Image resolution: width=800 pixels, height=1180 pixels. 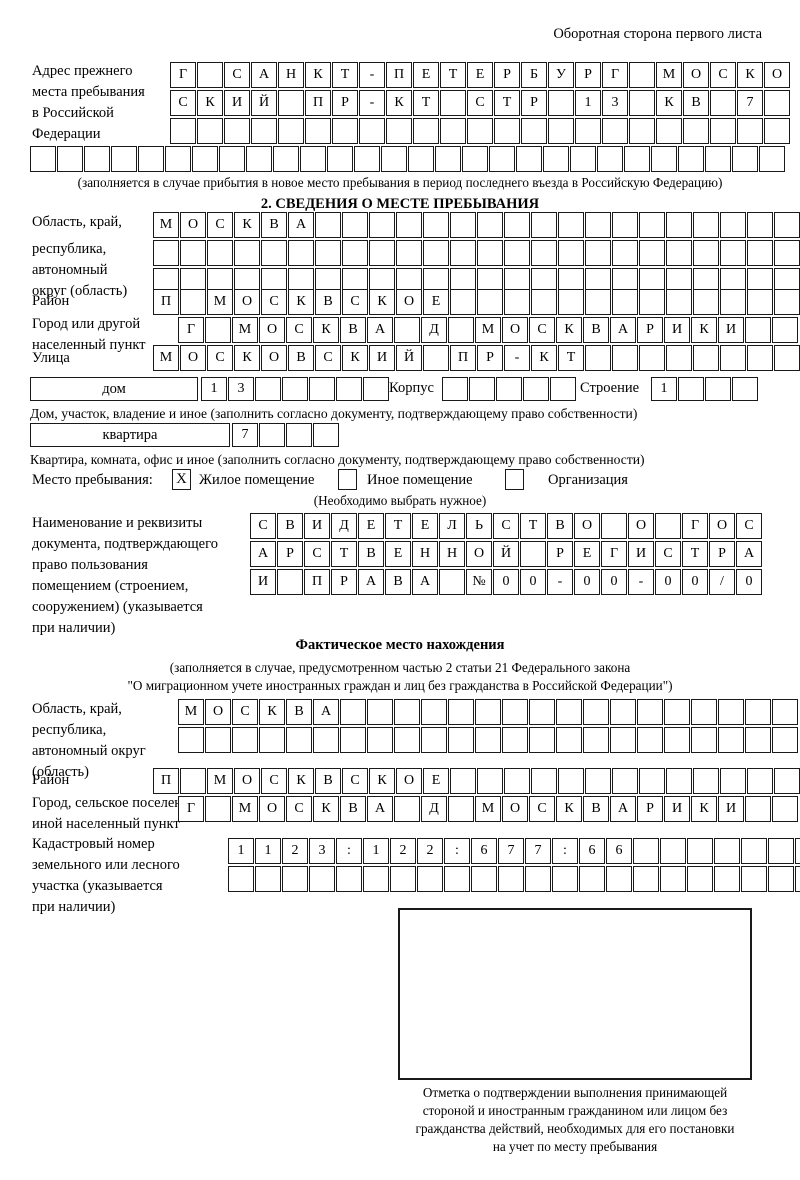 I want to click on korpus-cells-cell, so click(x=455, y=389).